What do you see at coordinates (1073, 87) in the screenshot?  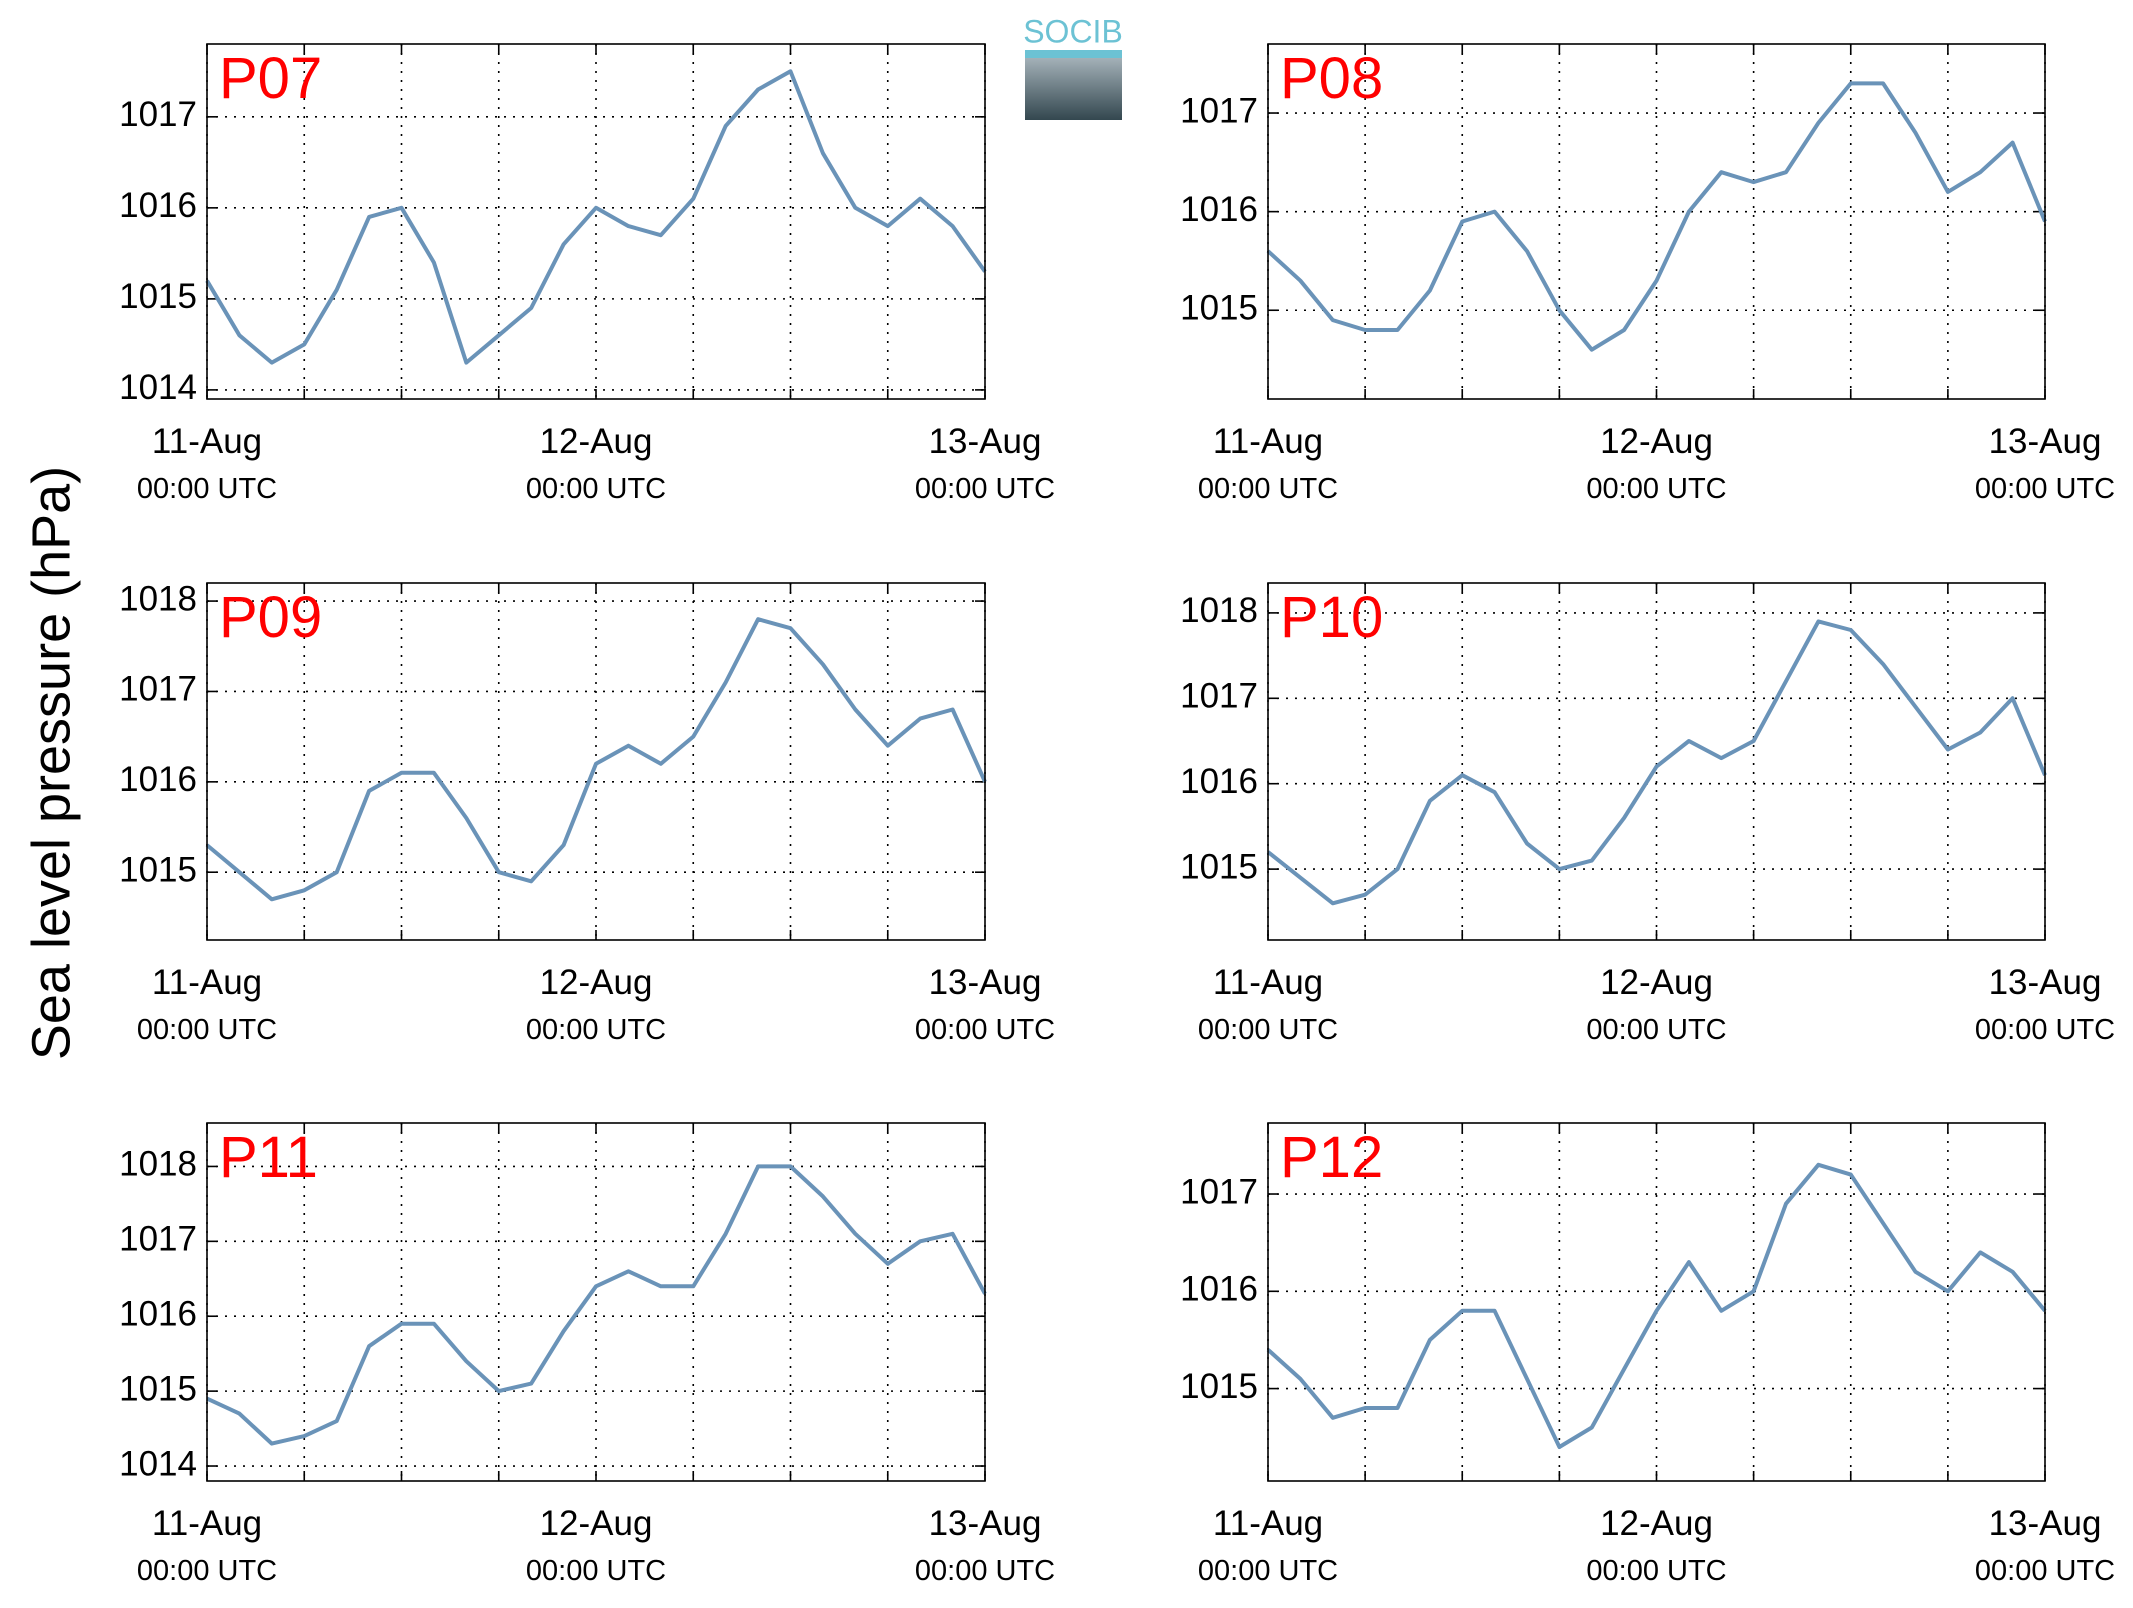 I see `logo-box` at bounding box center [1073, 87].